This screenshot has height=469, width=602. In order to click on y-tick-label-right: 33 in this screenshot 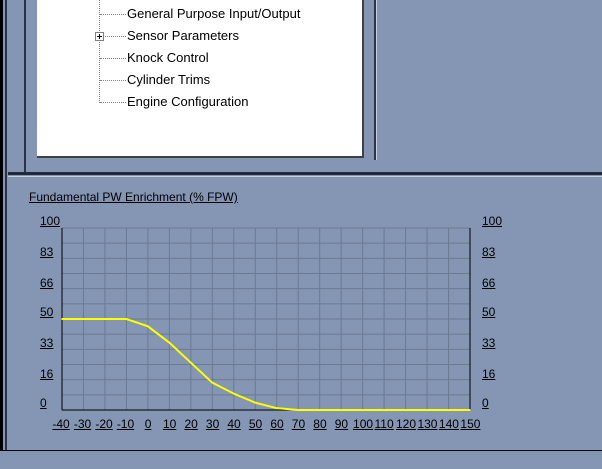, I will do `click(489, 342)`.